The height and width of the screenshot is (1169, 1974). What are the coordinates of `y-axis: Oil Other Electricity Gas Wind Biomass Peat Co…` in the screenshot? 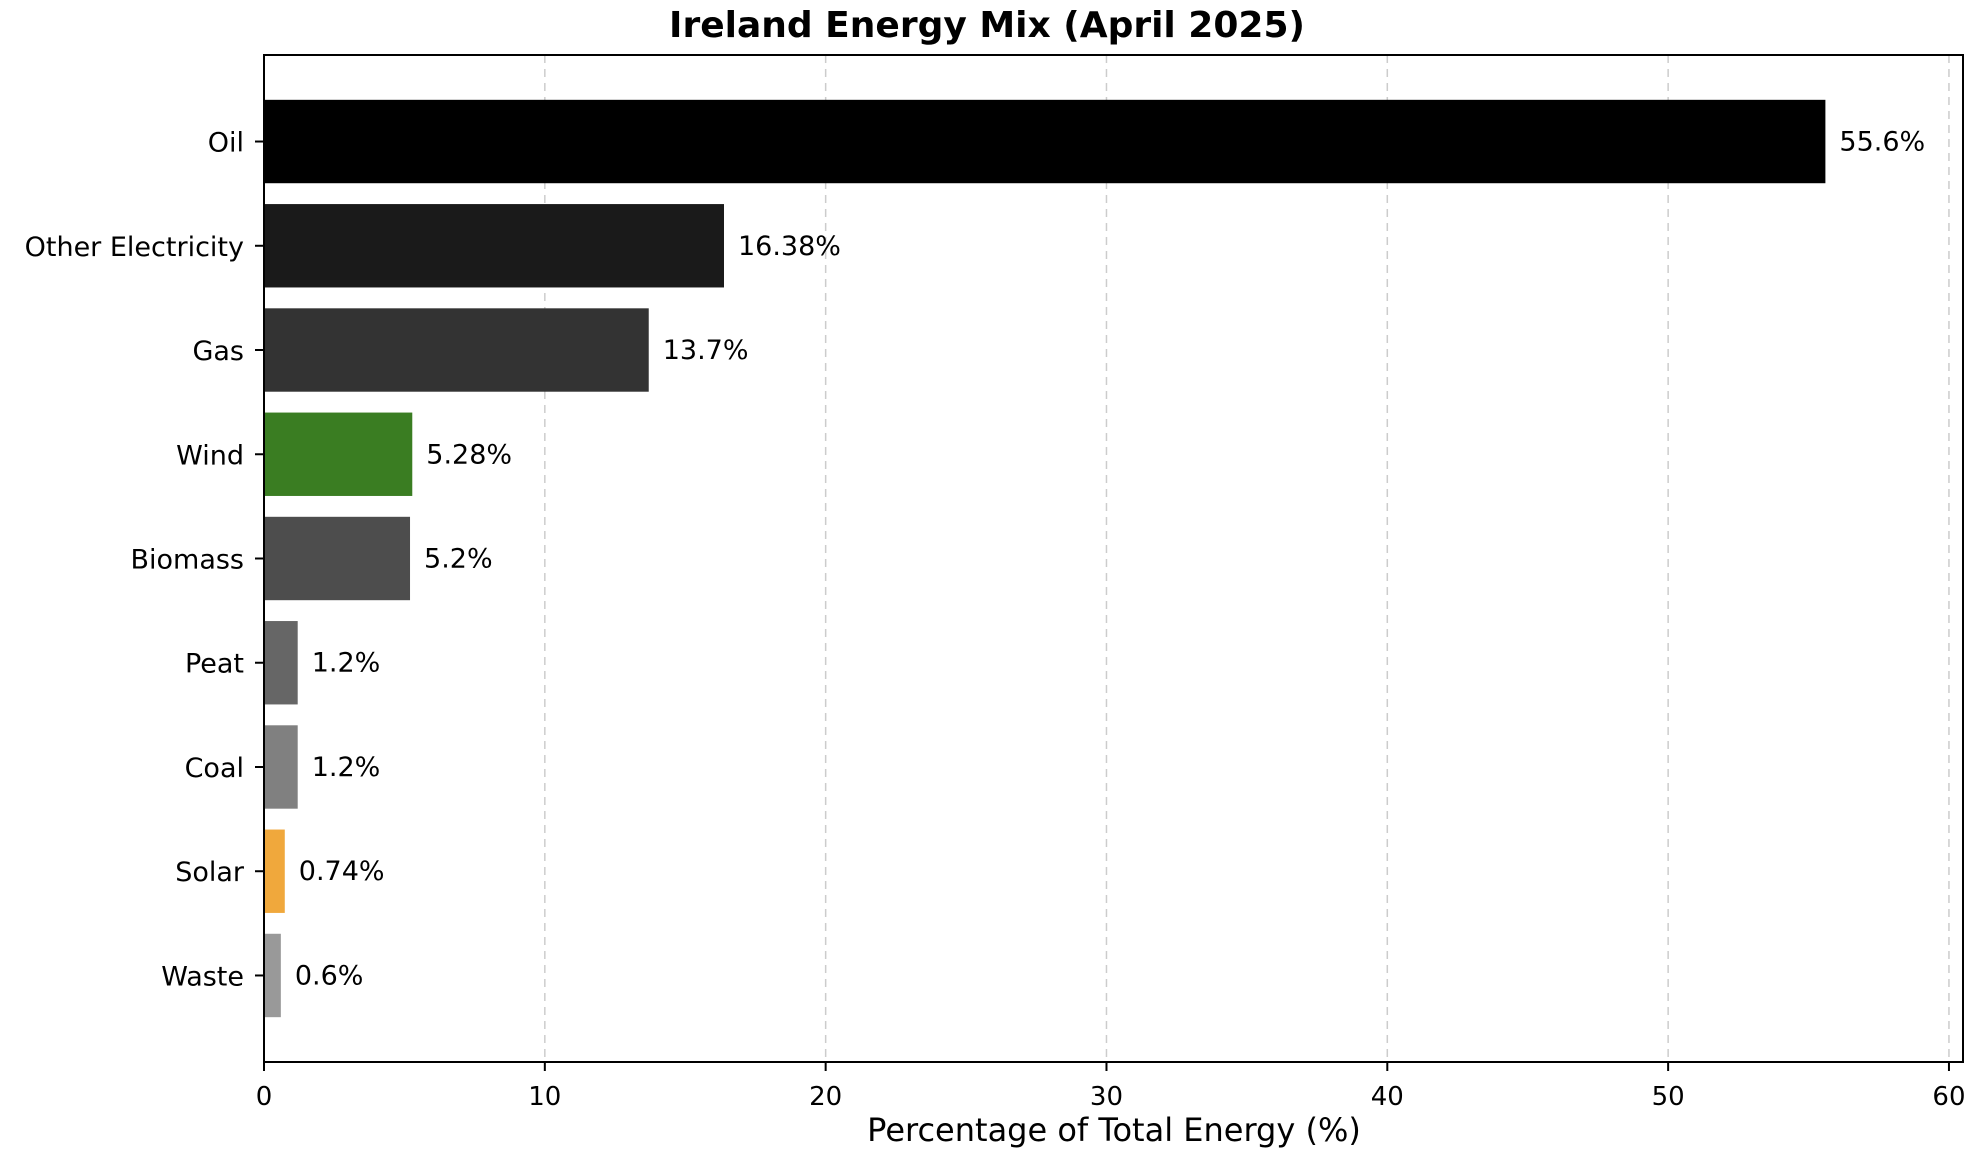 It's located at (144, 560).